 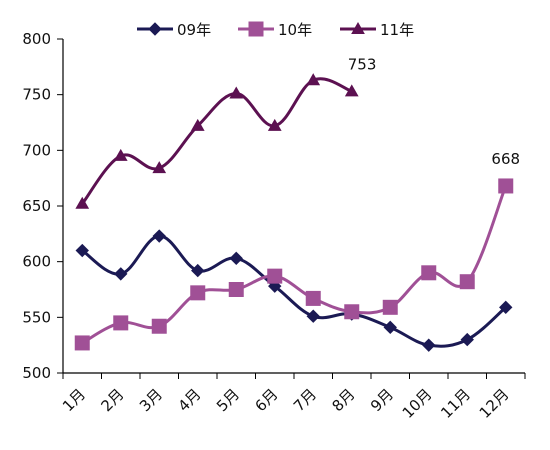 I want to click on data-label: 753, so click(x=362, y=64).